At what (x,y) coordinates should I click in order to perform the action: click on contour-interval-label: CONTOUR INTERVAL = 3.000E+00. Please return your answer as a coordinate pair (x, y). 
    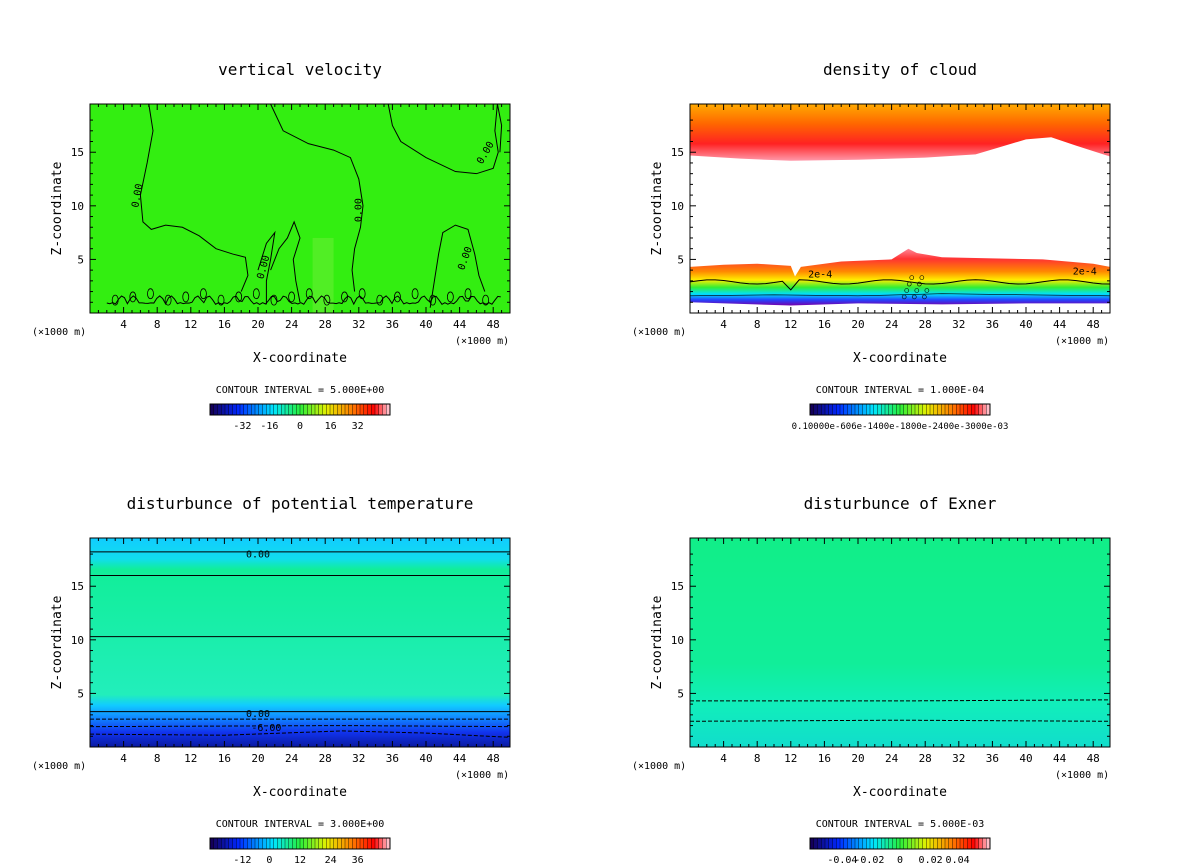
    Looking at the image, I should click on (300, 824).